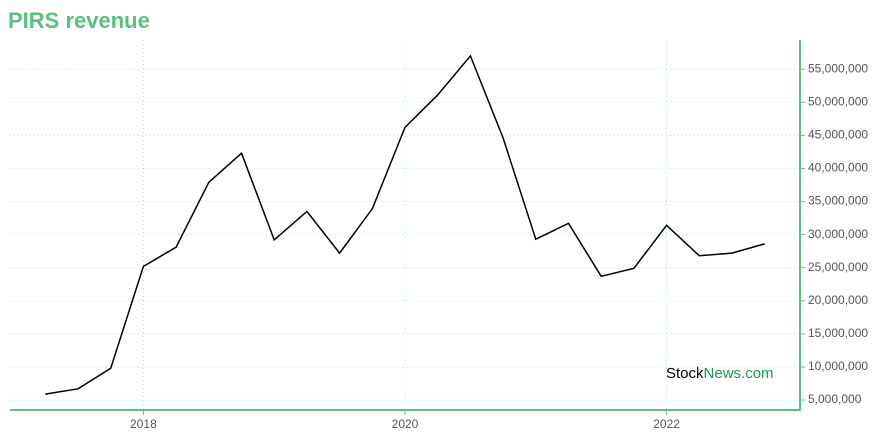  Describe the element at coordinates (838, 101) in the screenshot. I see `y-tick-label: 50,000,000` at that location.